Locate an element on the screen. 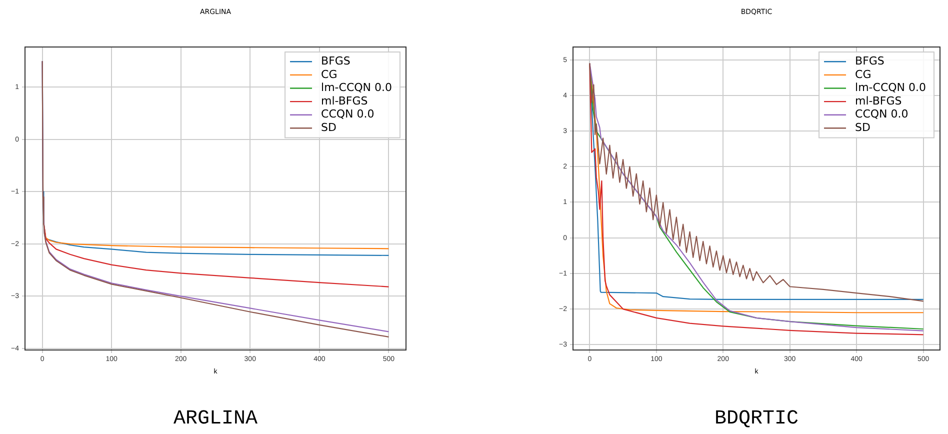  text: BDQRTIC is located at coordinates (756, 418).